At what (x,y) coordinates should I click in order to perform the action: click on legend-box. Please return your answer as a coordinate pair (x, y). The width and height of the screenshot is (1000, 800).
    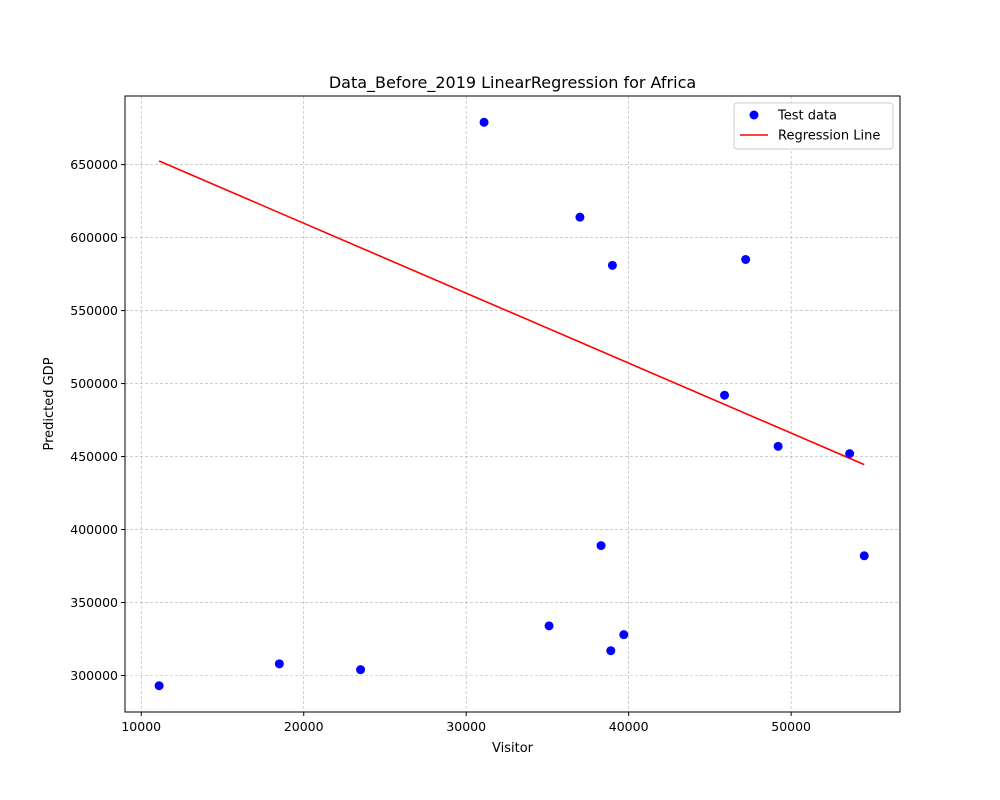
    Looking at the image, I should click on (813, 126).